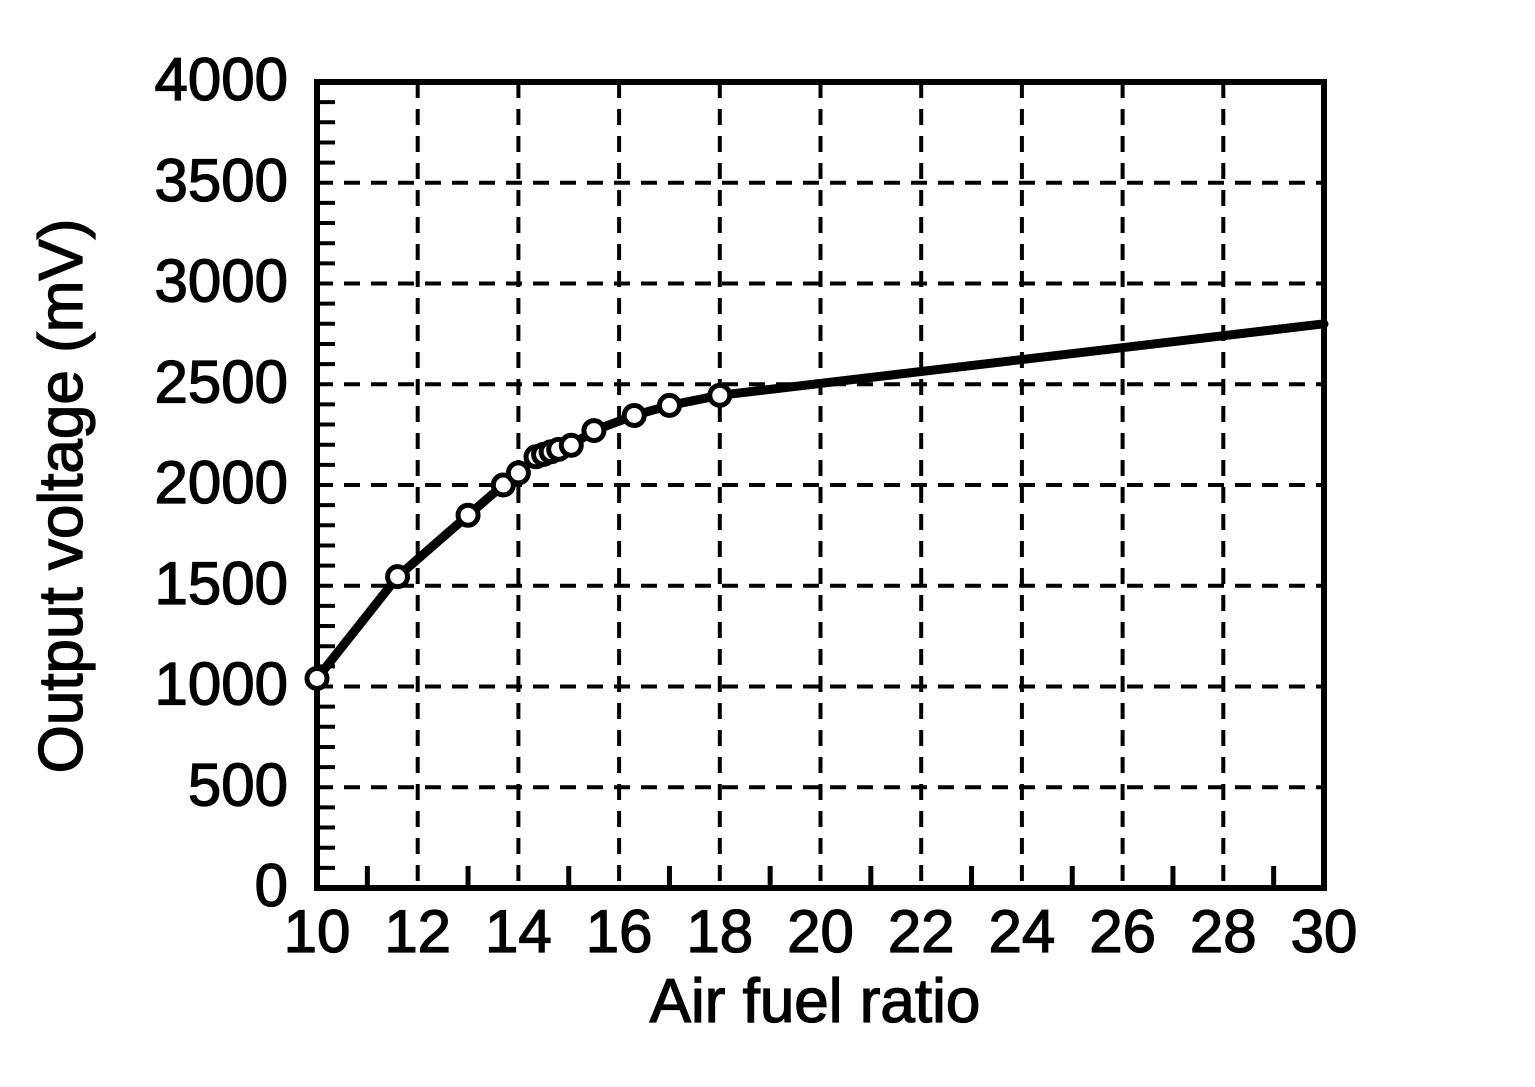 The width and height of the screenshot is (1535, 1087). Describe the element at coordinates (921, 931) in the screenshot. I see `x-tick-label-22: 22` at that location.